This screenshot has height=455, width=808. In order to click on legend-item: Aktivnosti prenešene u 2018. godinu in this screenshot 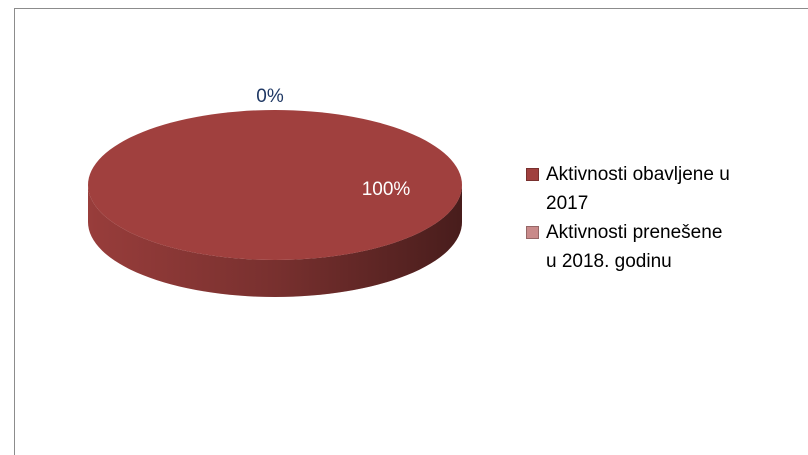, I will do `click(629, 247)`.